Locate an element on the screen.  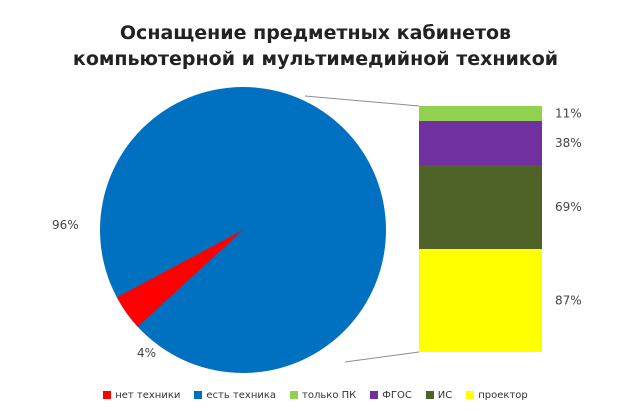
legend-item-only-pc: только ПК is located at coordinates (323, 395).